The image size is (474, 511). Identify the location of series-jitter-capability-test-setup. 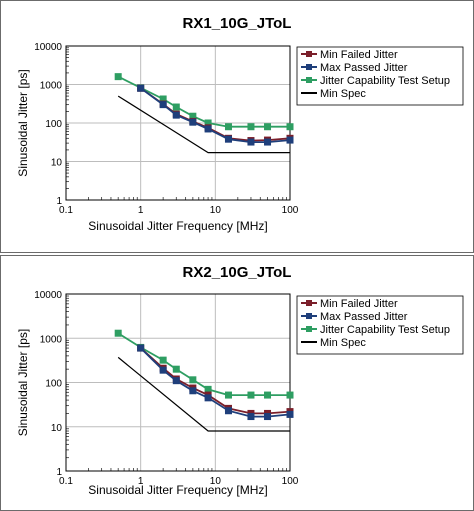
(204, 364).